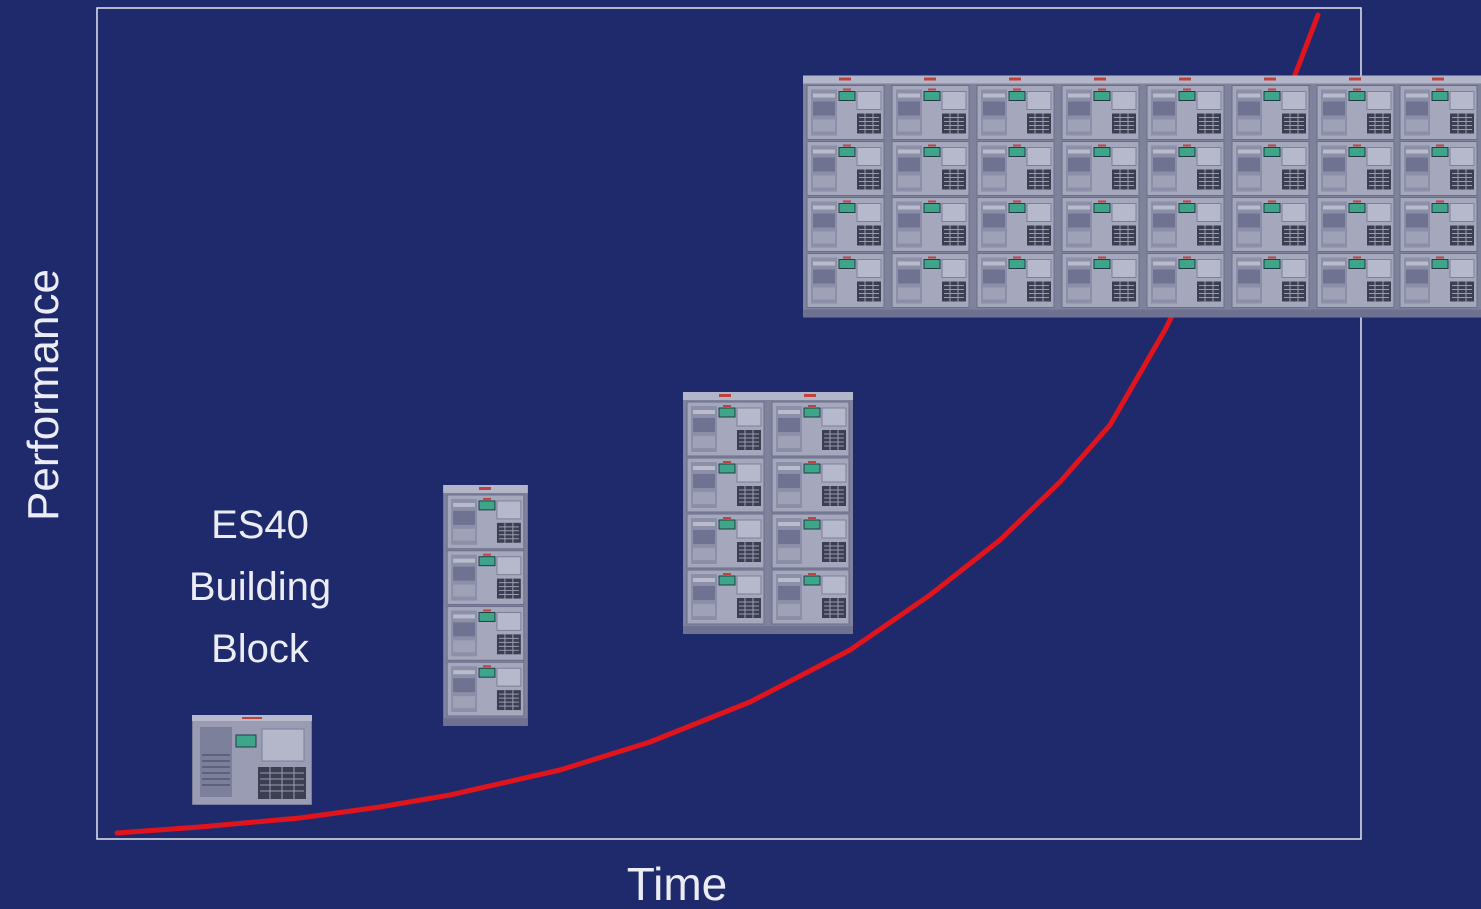  Describe the element at coordinates (43, 395) in the screenshot. I see `y-axis-label: Performance` at that location.